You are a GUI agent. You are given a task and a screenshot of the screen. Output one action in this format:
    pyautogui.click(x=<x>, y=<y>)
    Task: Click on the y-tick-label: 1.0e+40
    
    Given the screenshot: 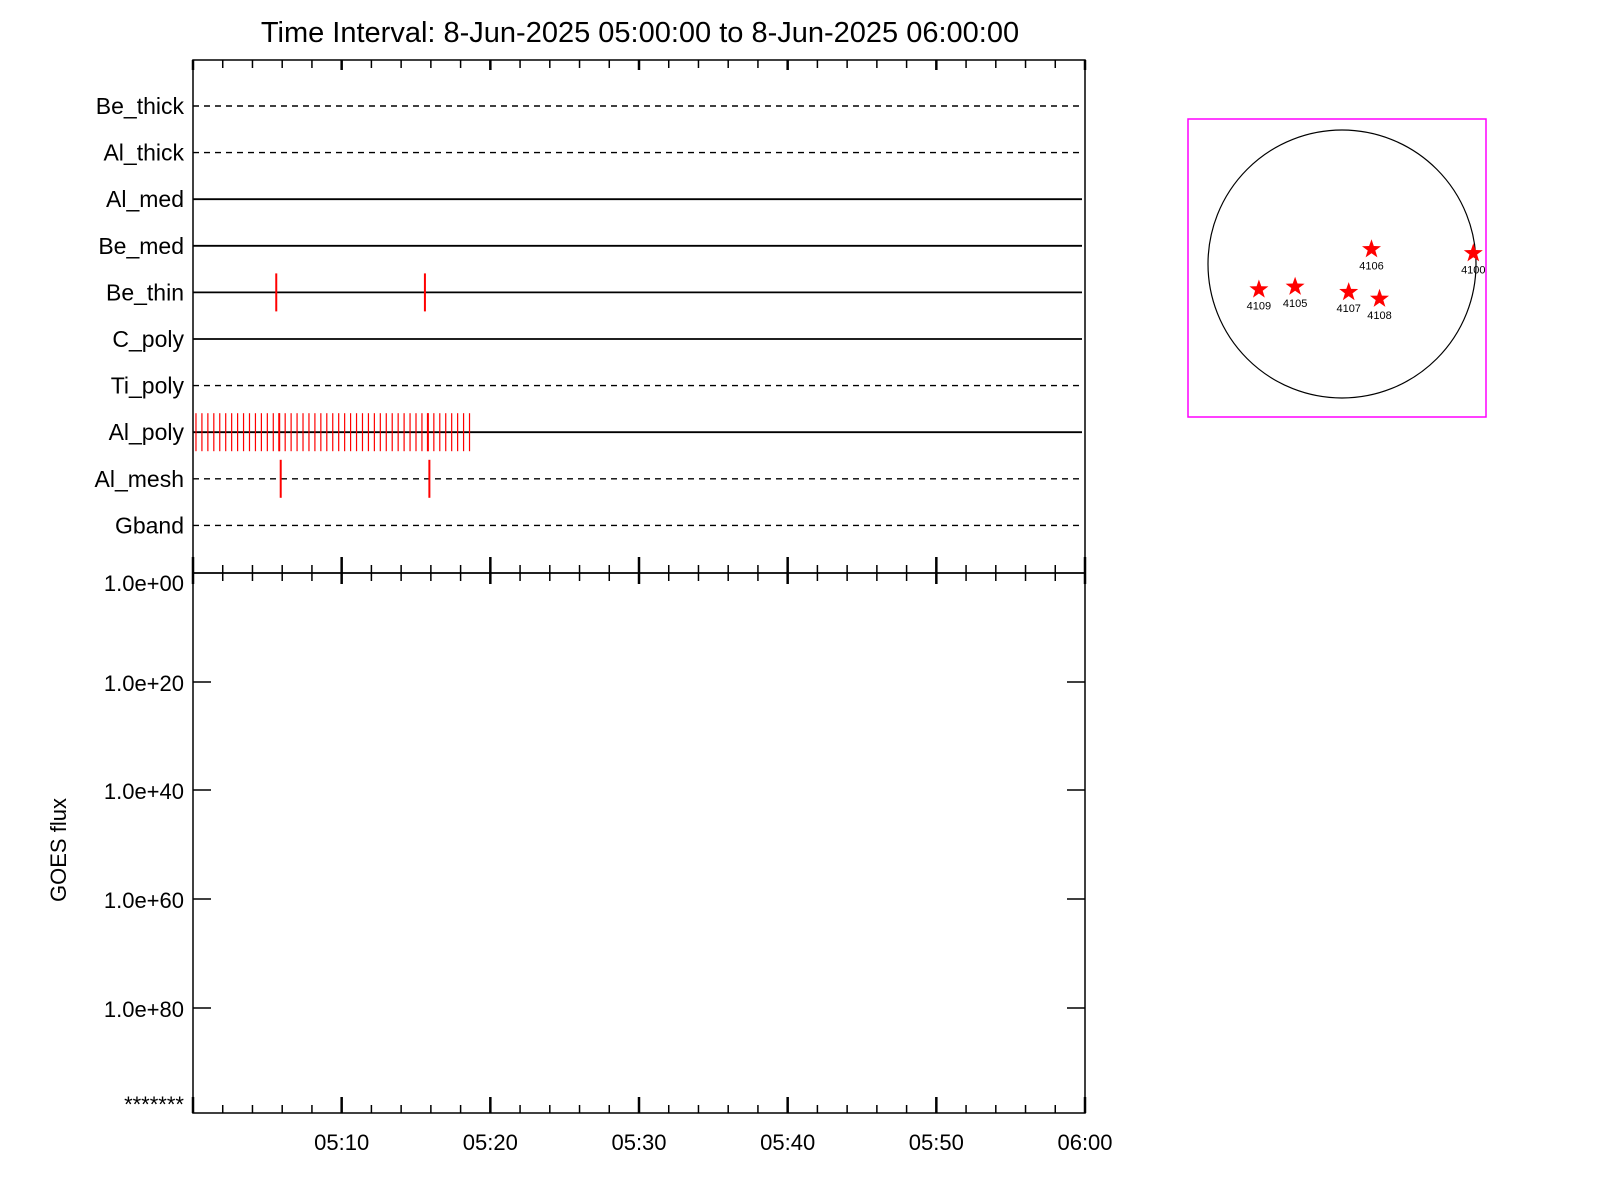 What is the action you would take?
    pyautogui.click(x=144, y=791)
    